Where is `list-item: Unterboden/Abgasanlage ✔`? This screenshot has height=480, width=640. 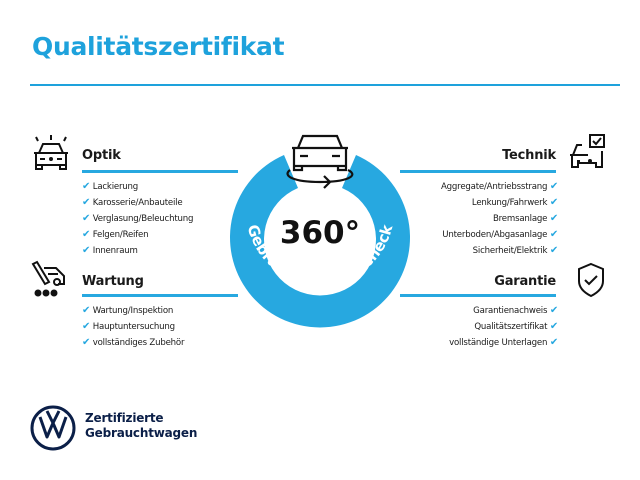
list-item: Unterboden/Abgasanlage ✔ is located at coordinates (500, 234).